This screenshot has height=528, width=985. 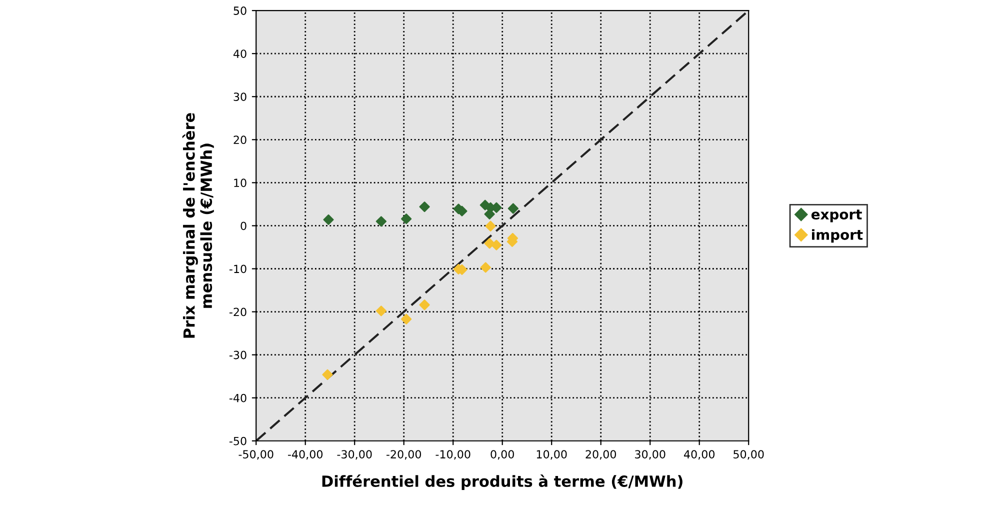 I want to click on y-tick-label: 30, so click(x=240, y=97).